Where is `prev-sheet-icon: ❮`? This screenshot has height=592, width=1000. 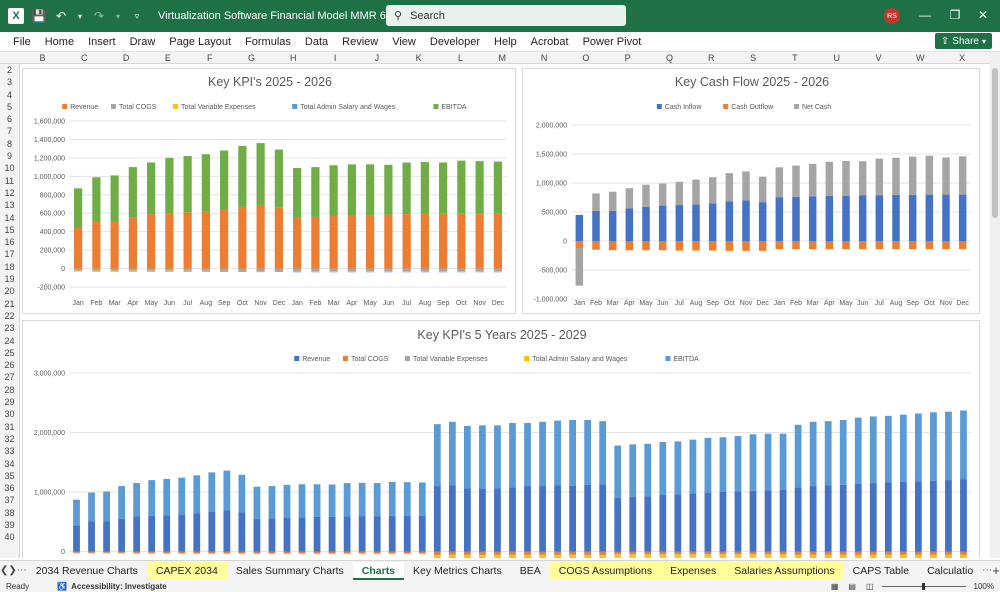
prev-sheet-icon: ❮ is located at coordinates (4, 570).